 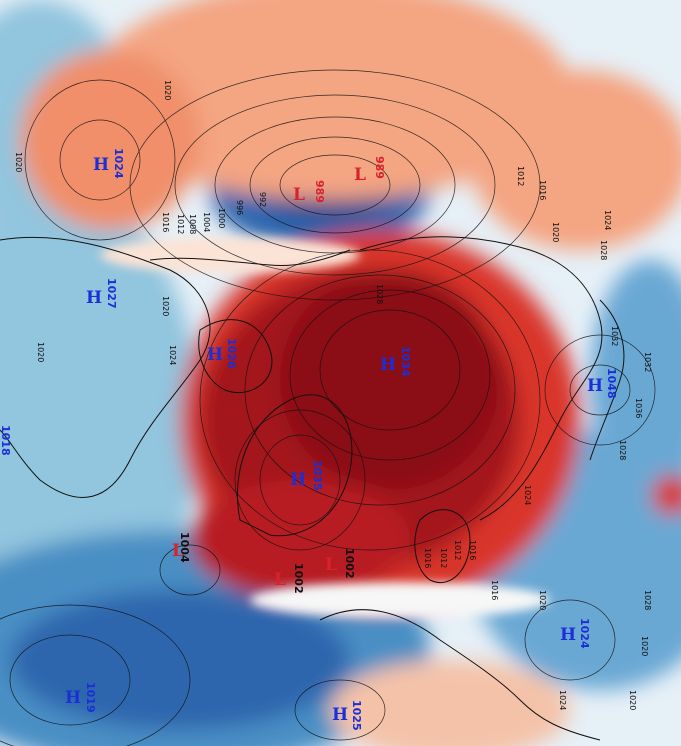 What do you see at coordinates (289, 578) in the screenshot?
I see `low-pressure-center: L 1002` at bounding box center [289, 578].